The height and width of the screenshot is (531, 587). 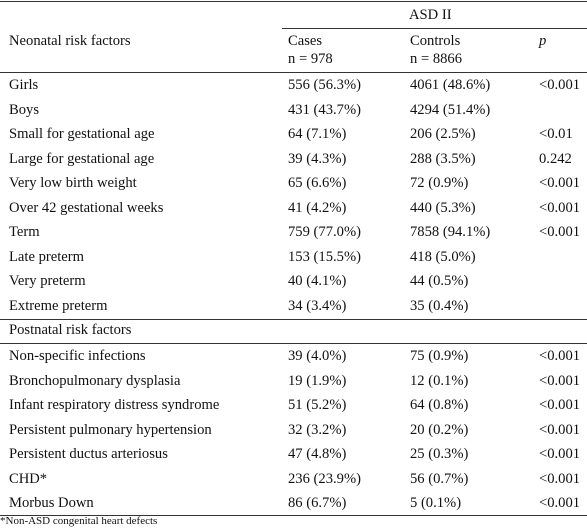 What do you see at coordinates (110, 429) in the screenshot?
I see `factor-cell: Persistent pulmonary hypertension` at bounding box center [110, 429].